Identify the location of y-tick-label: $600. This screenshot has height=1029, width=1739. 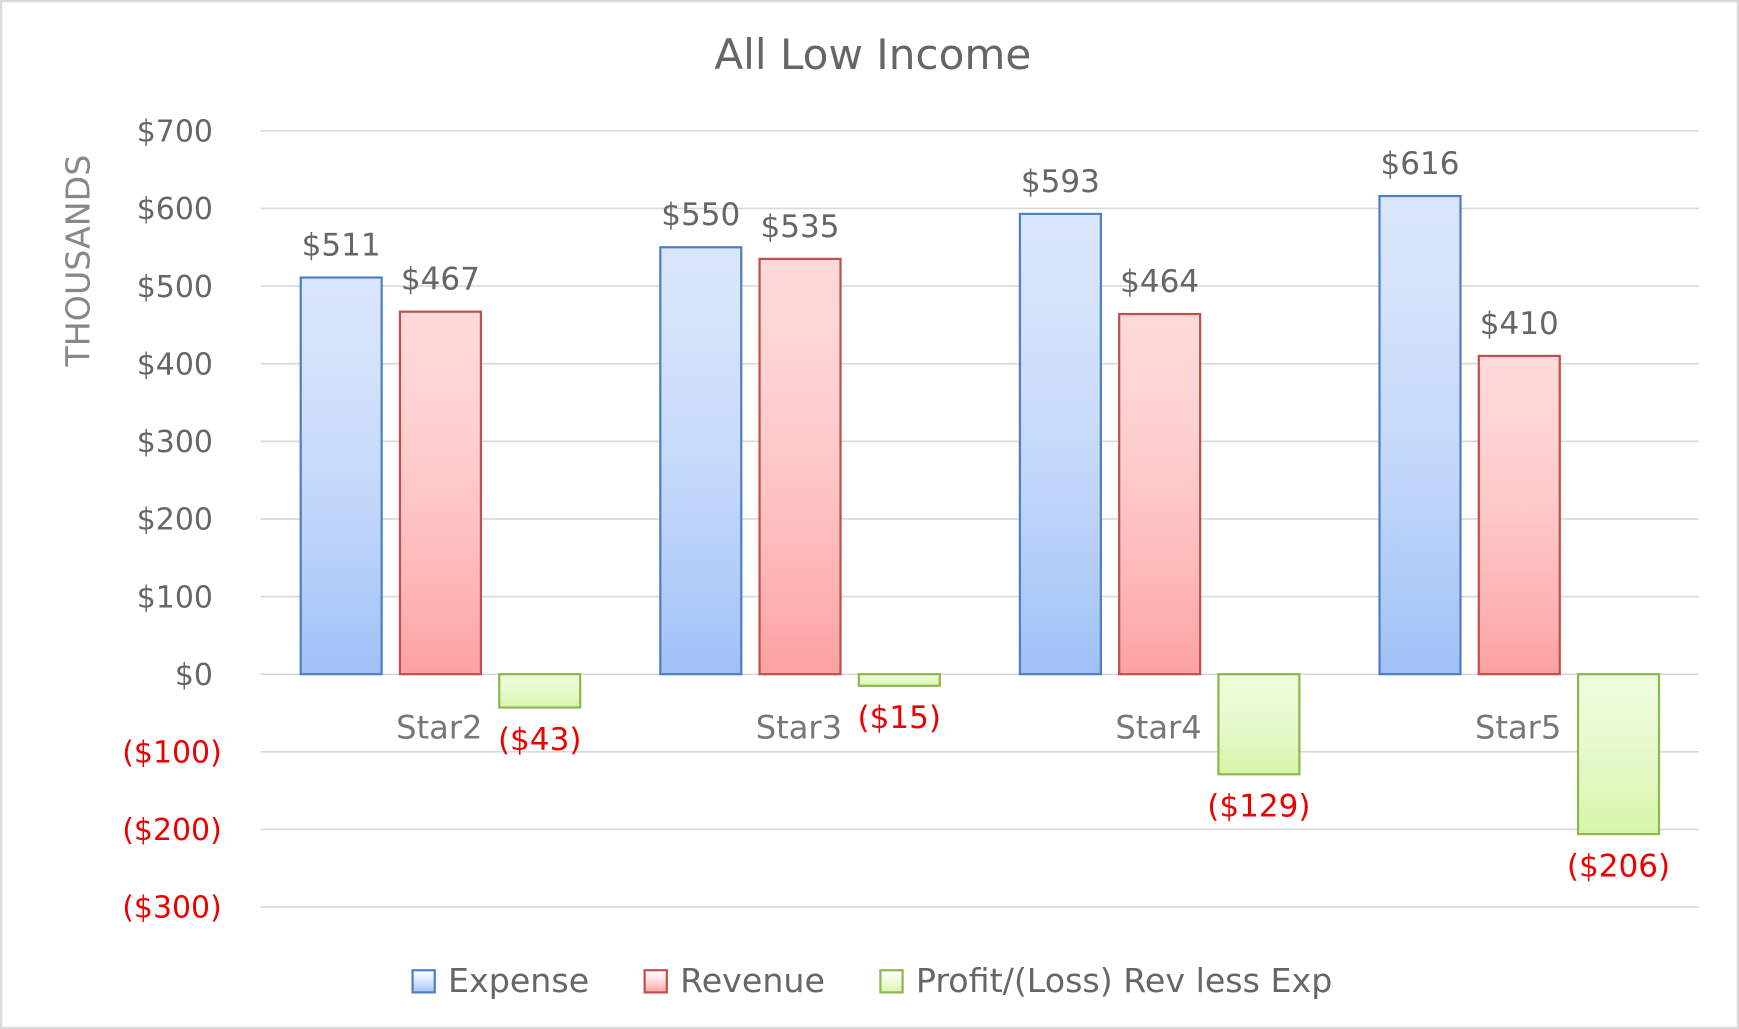
(175, 209).